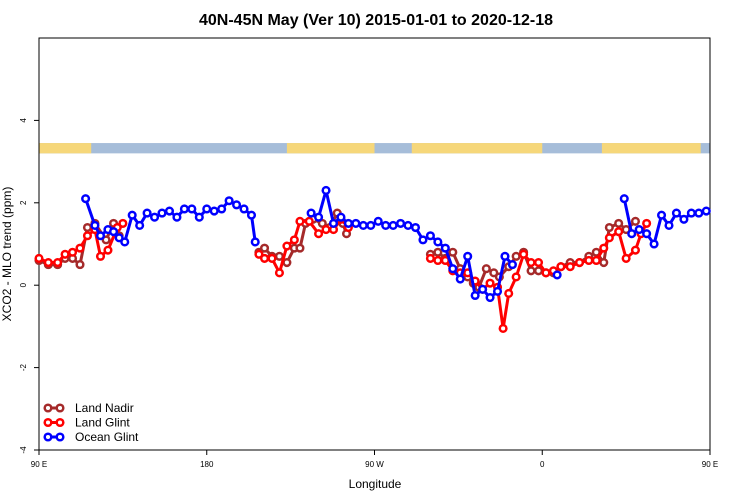 Image resolution: width=750 pixels, height=500 pixels. What do you see at coordinates (542, 464) in the screenshot?
I see `x-tick-label: 0` at bounding box center [542, 464].